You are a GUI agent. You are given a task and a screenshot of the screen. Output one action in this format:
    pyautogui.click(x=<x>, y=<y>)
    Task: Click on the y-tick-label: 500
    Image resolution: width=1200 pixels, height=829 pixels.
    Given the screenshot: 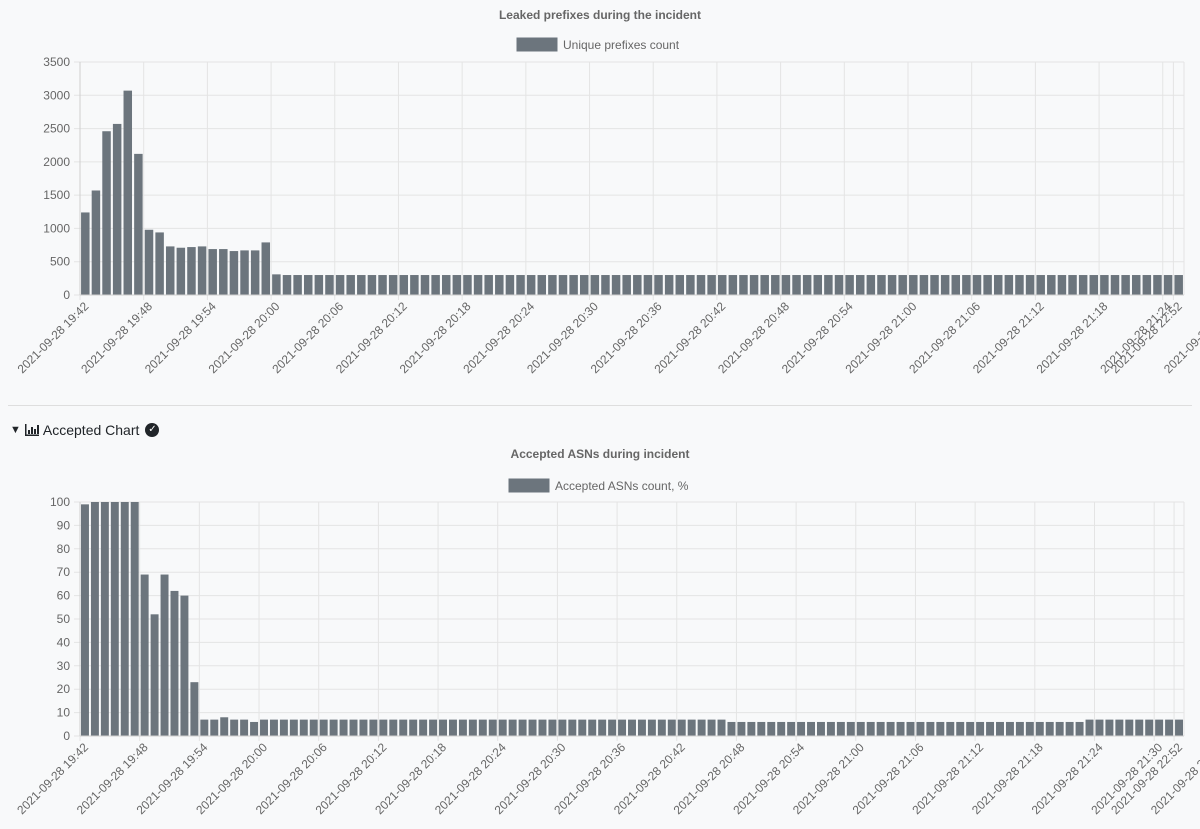 What is the action you would take?
    pyautogui.click(x=60, y=262)
    